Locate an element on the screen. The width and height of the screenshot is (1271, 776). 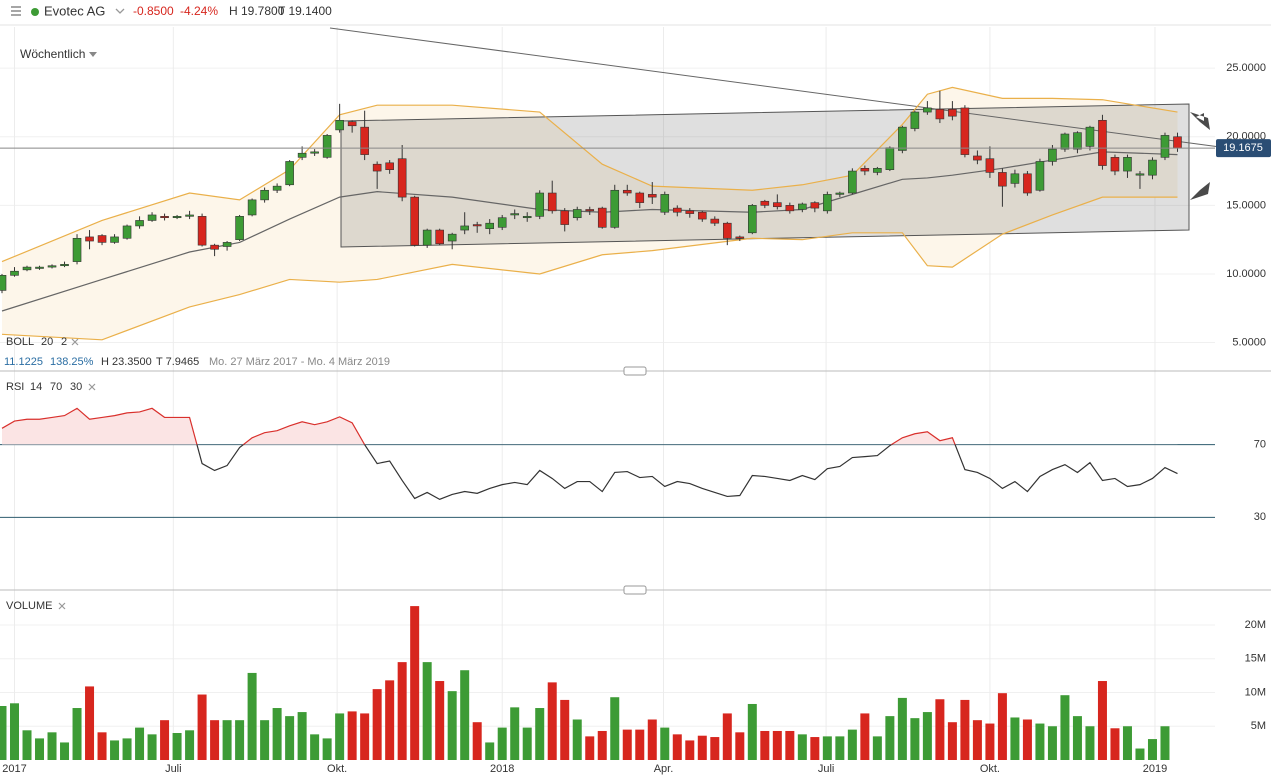
volume-legend: VOLUME is located at coordinates (36, 606).